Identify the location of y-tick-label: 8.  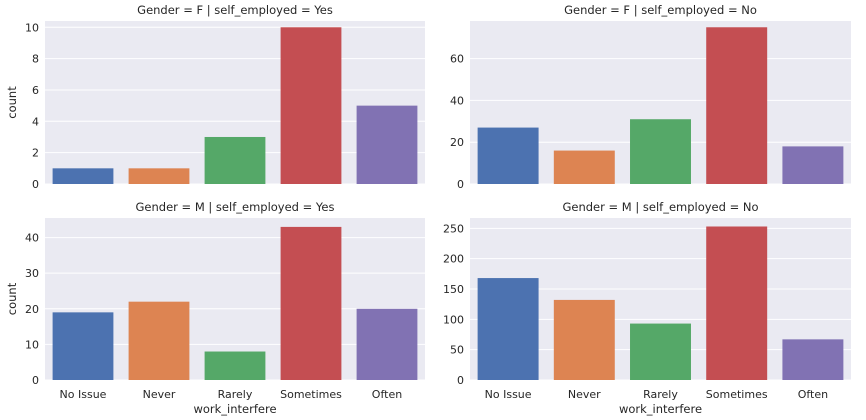
(35, 59).